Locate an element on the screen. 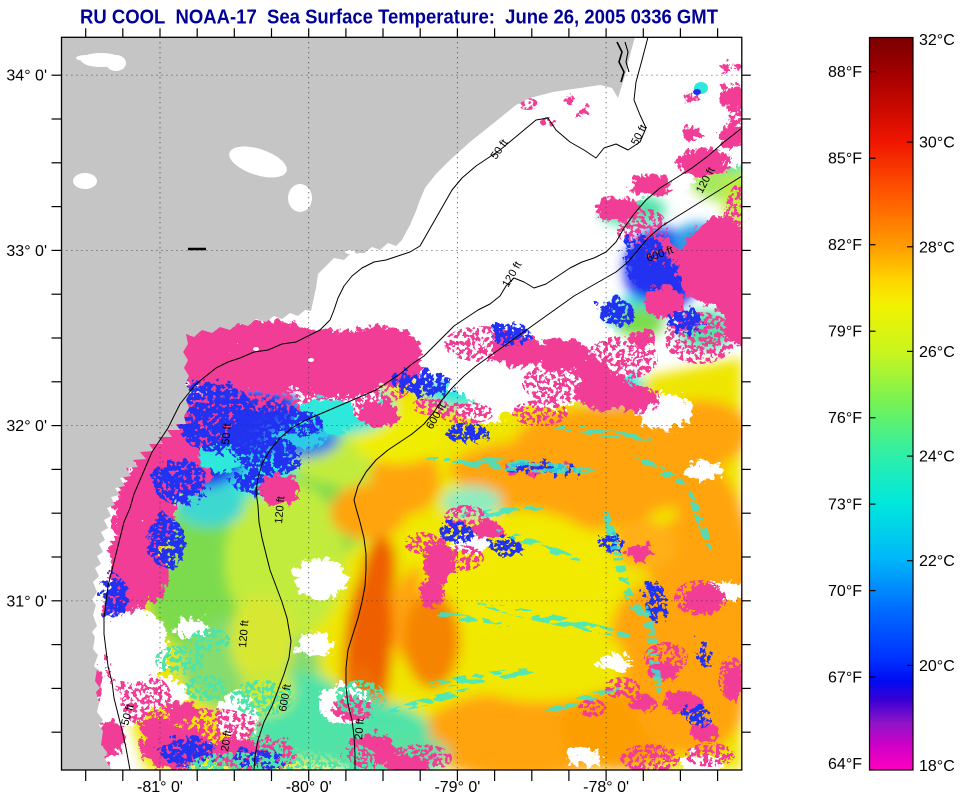  svg-text: 32°C is located at coordinates (937, 40).